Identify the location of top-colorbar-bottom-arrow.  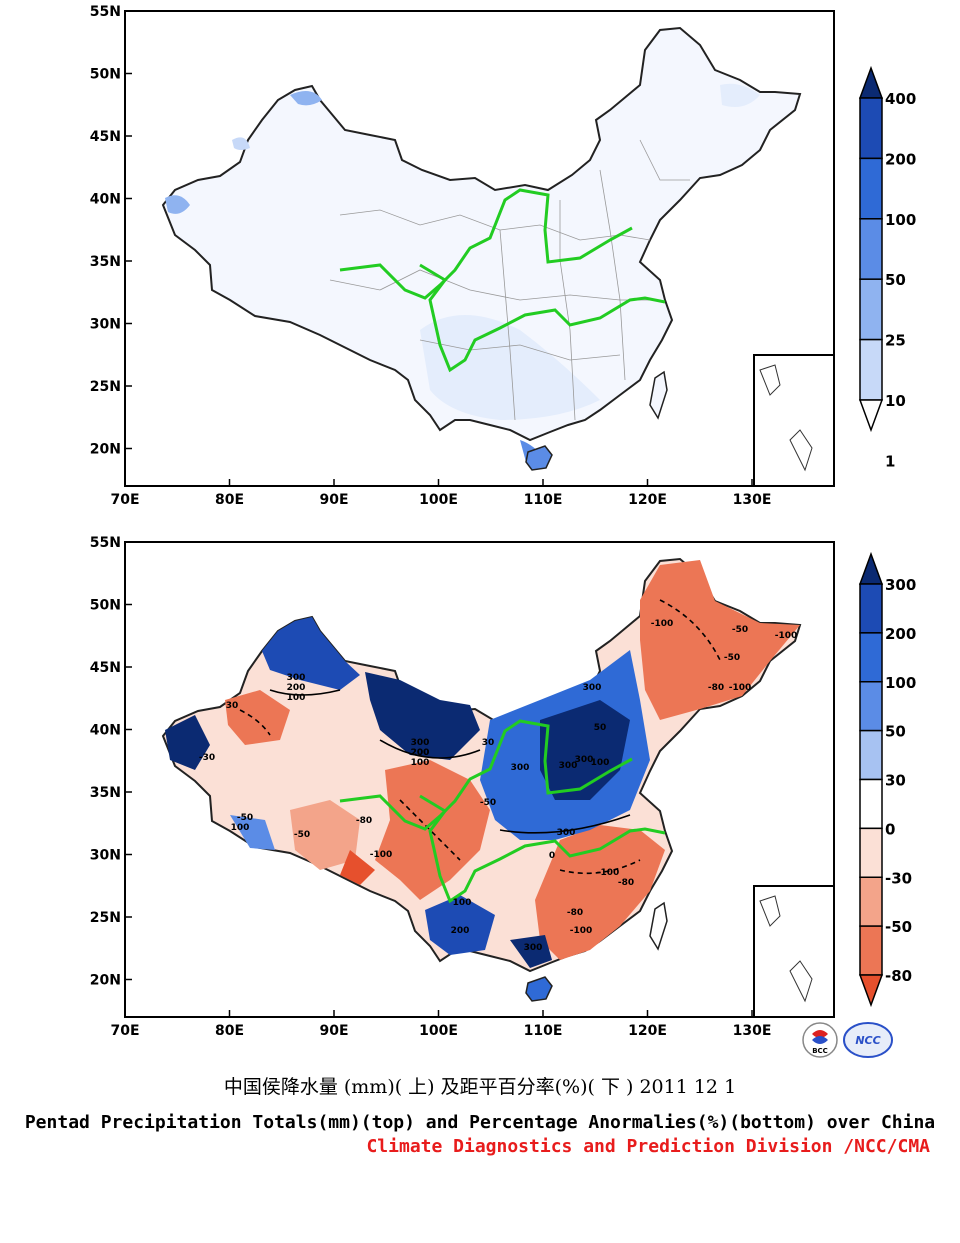
(871, 416).